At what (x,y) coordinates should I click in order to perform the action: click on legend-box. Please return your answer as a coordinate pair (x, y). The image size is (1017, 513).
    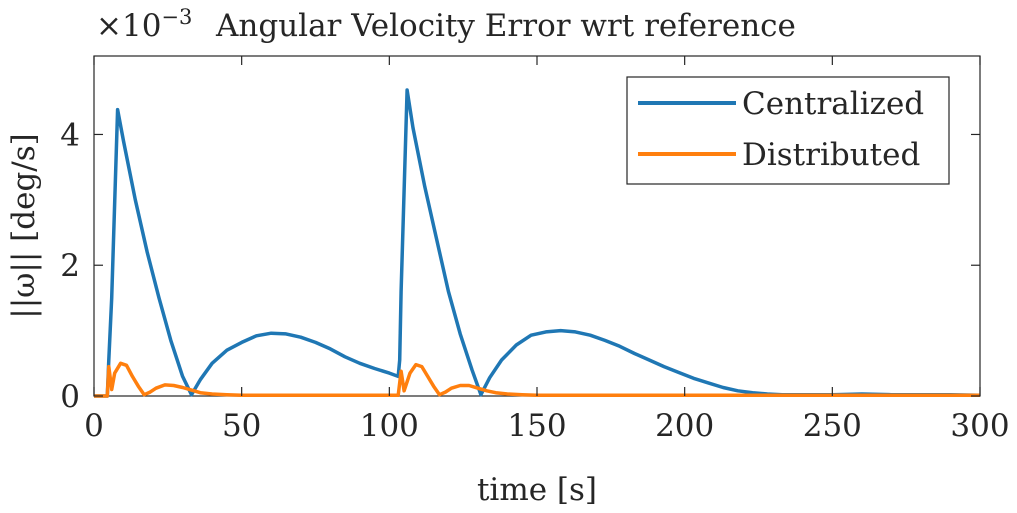
    Looking at the image, I should click on (788, 130).